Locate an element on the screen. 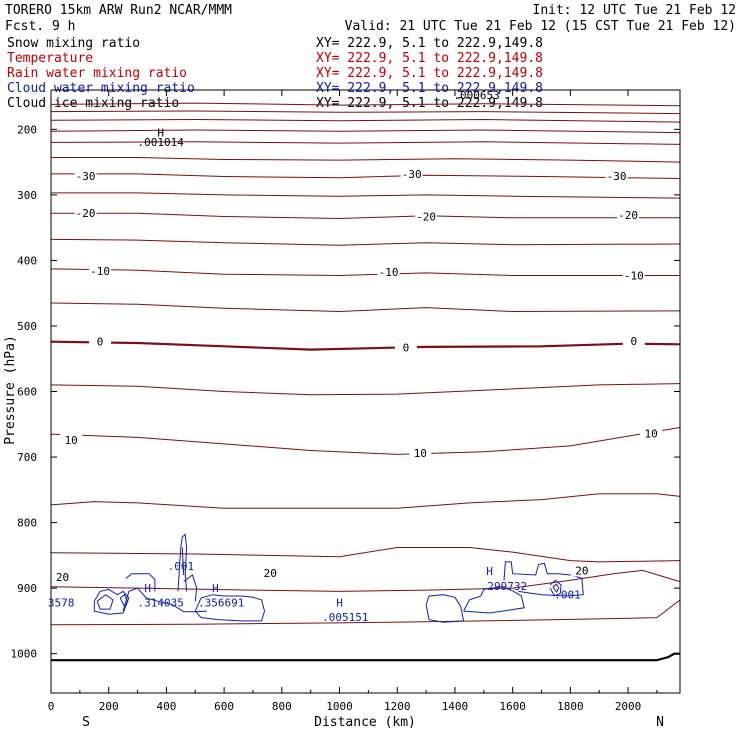  isotherm--40 is located at coordinates (365, 143).